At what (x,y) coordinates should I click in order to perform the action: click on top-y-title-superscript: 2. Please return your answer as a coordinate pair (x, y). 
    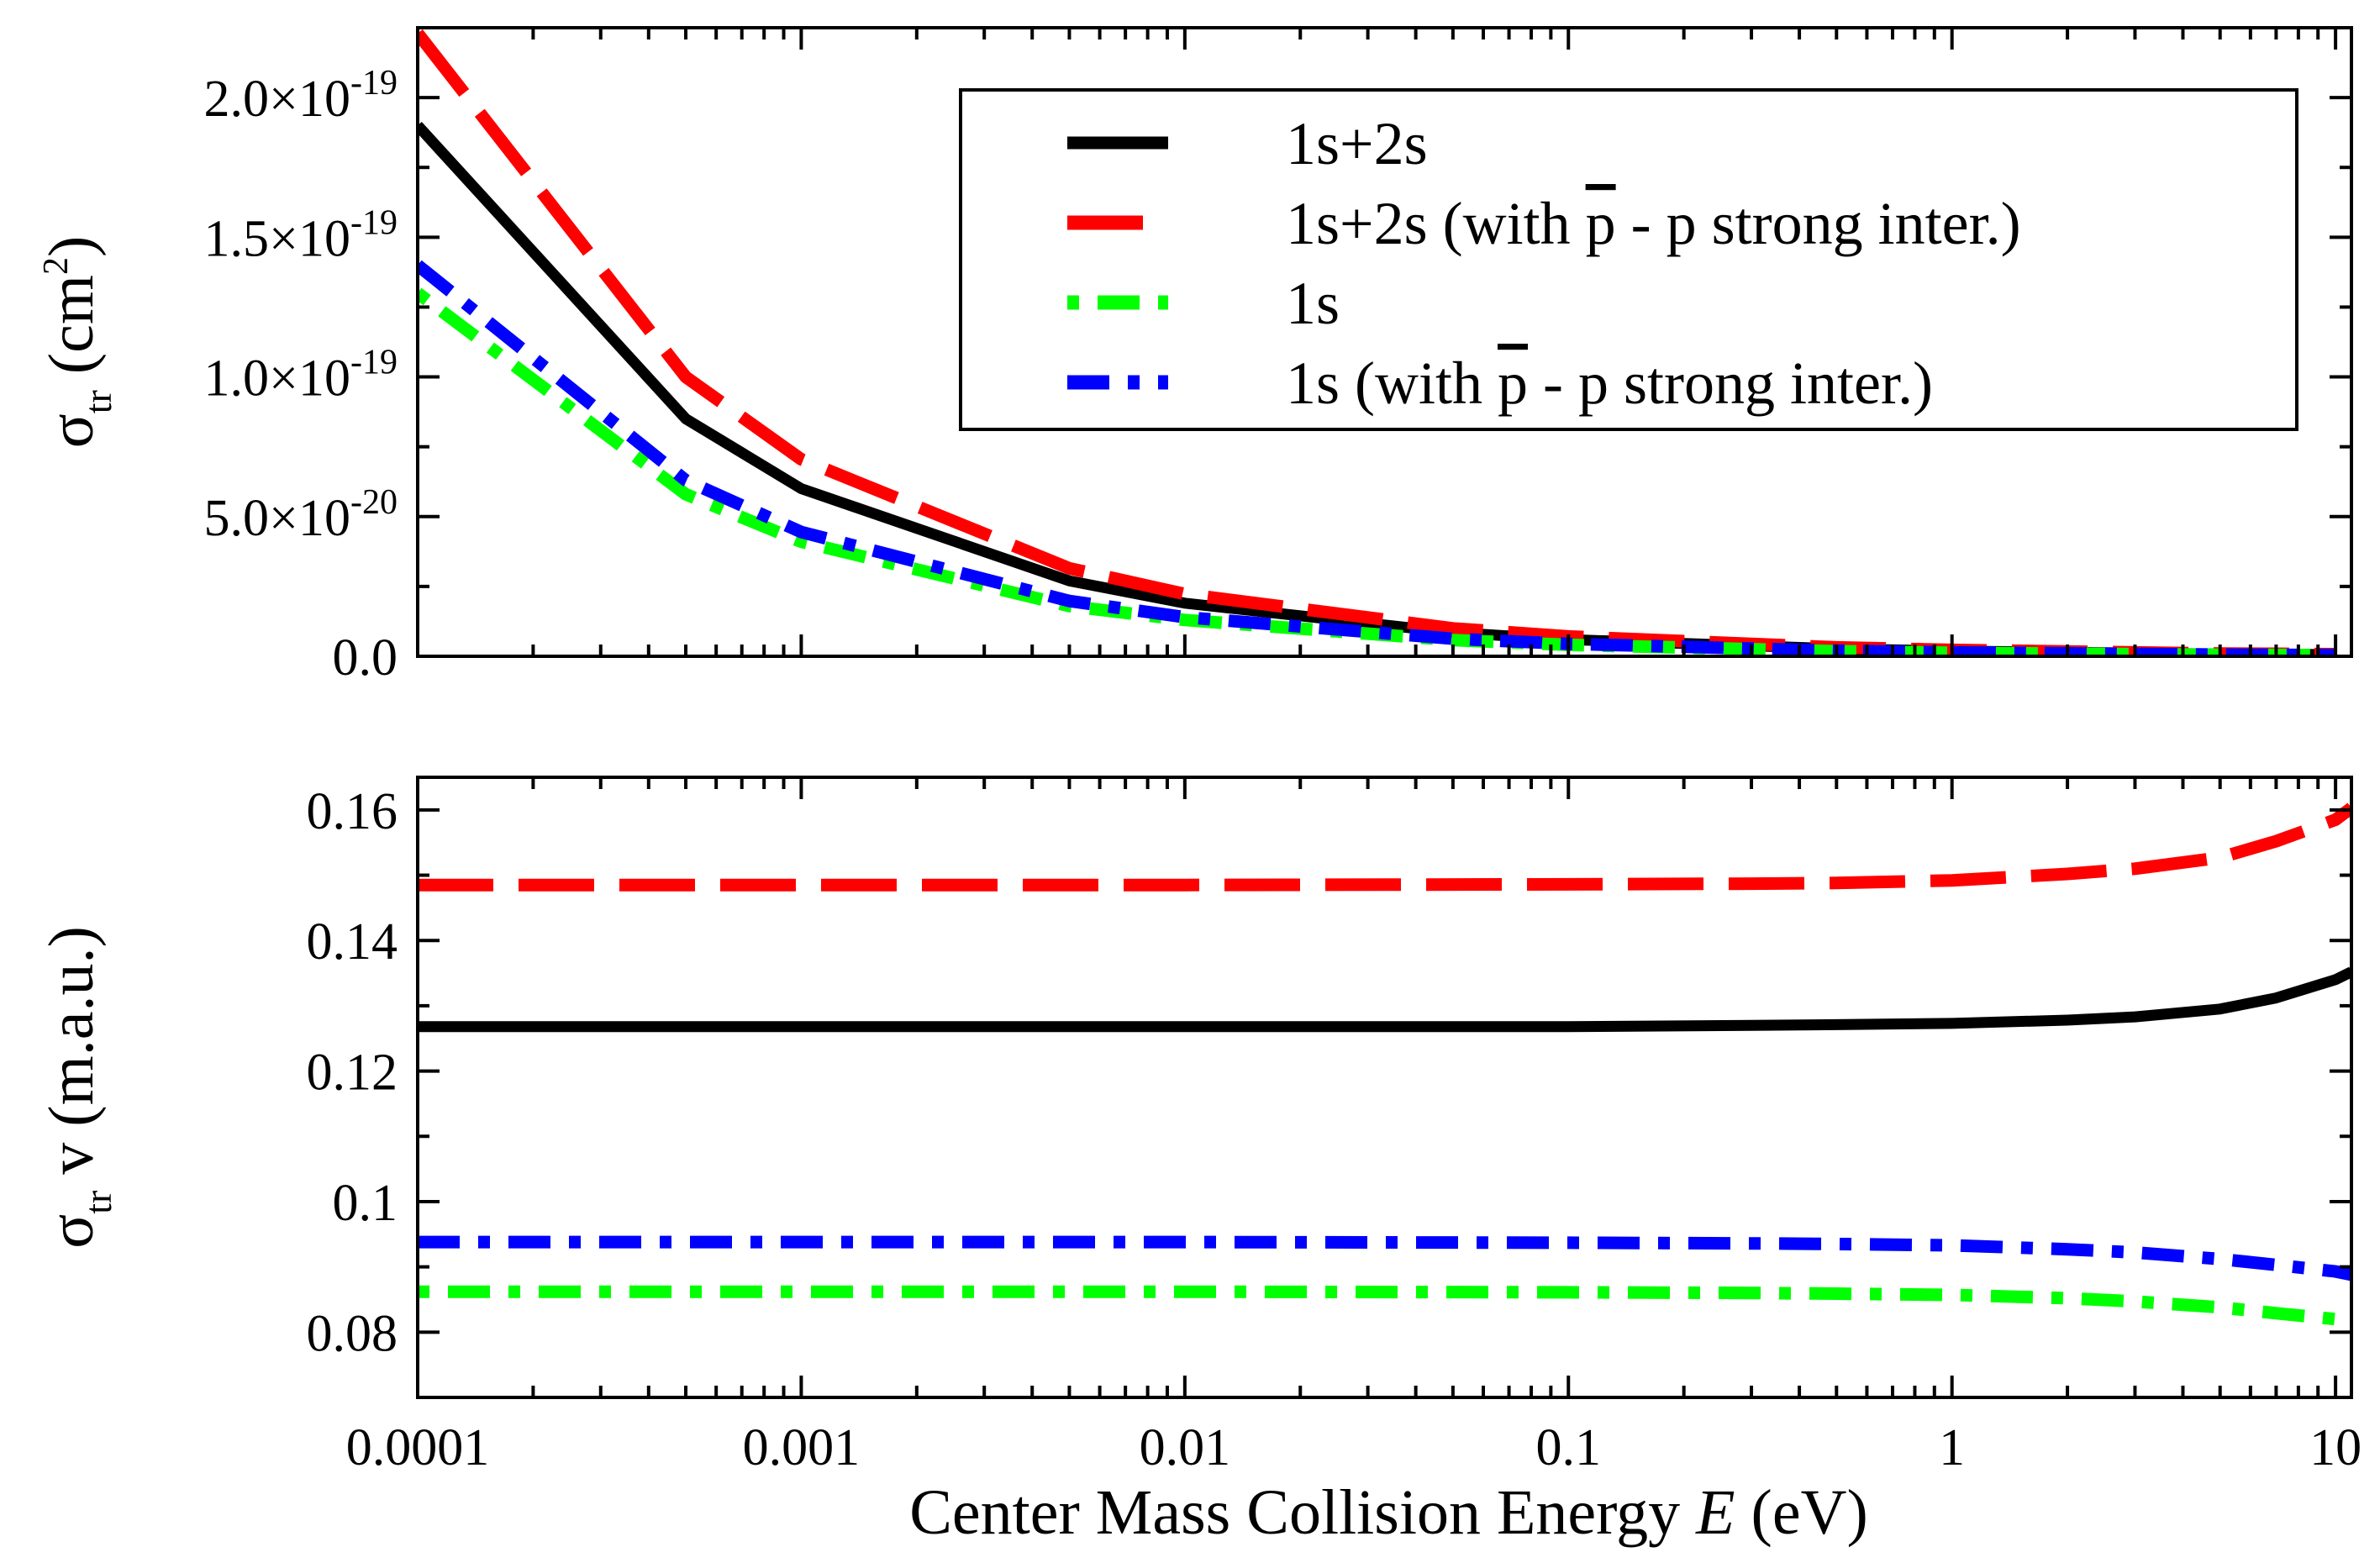
    Looking at the image, I should click on (56, 266).